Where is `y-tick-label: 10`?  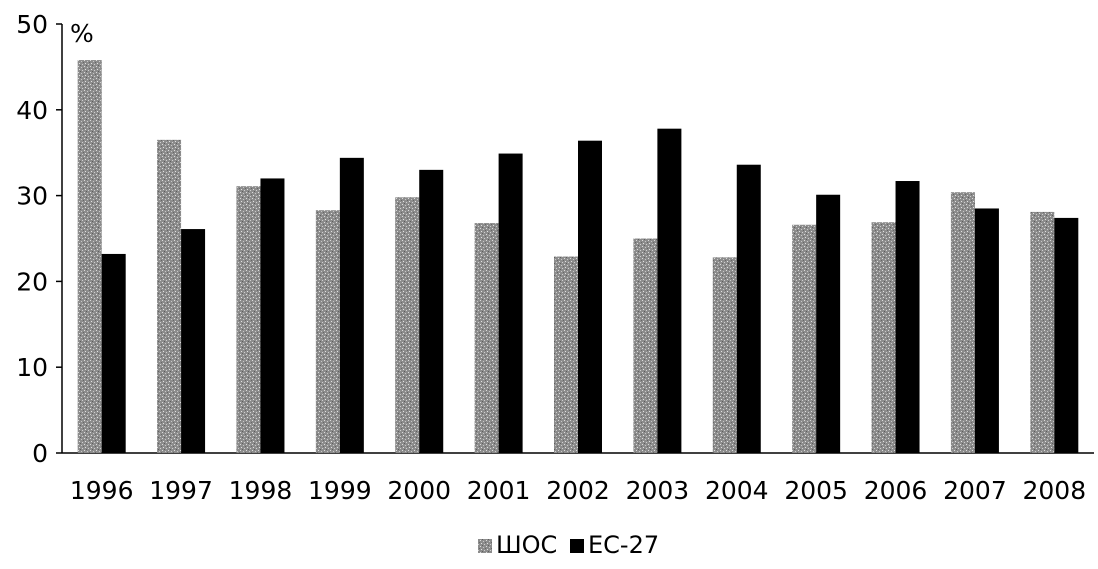
y-tick-label: 10 is located at coordinates (32, 367).